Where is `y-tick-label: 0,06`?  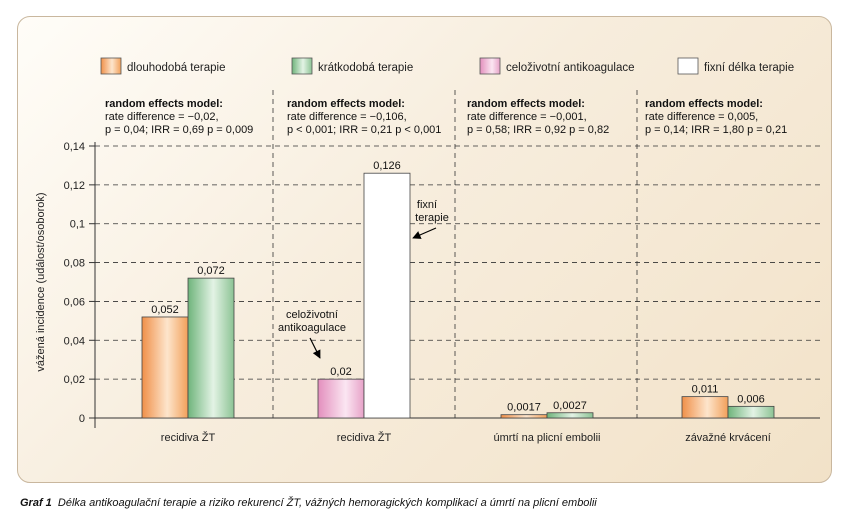 y-tick-label: 0,06 is located at coordinates (74, 302).